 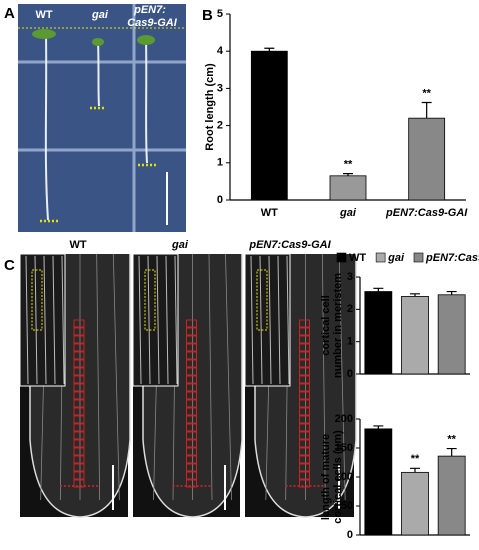 I want to click on y-axis-label: cortical cell, so click(x=326, y=325).